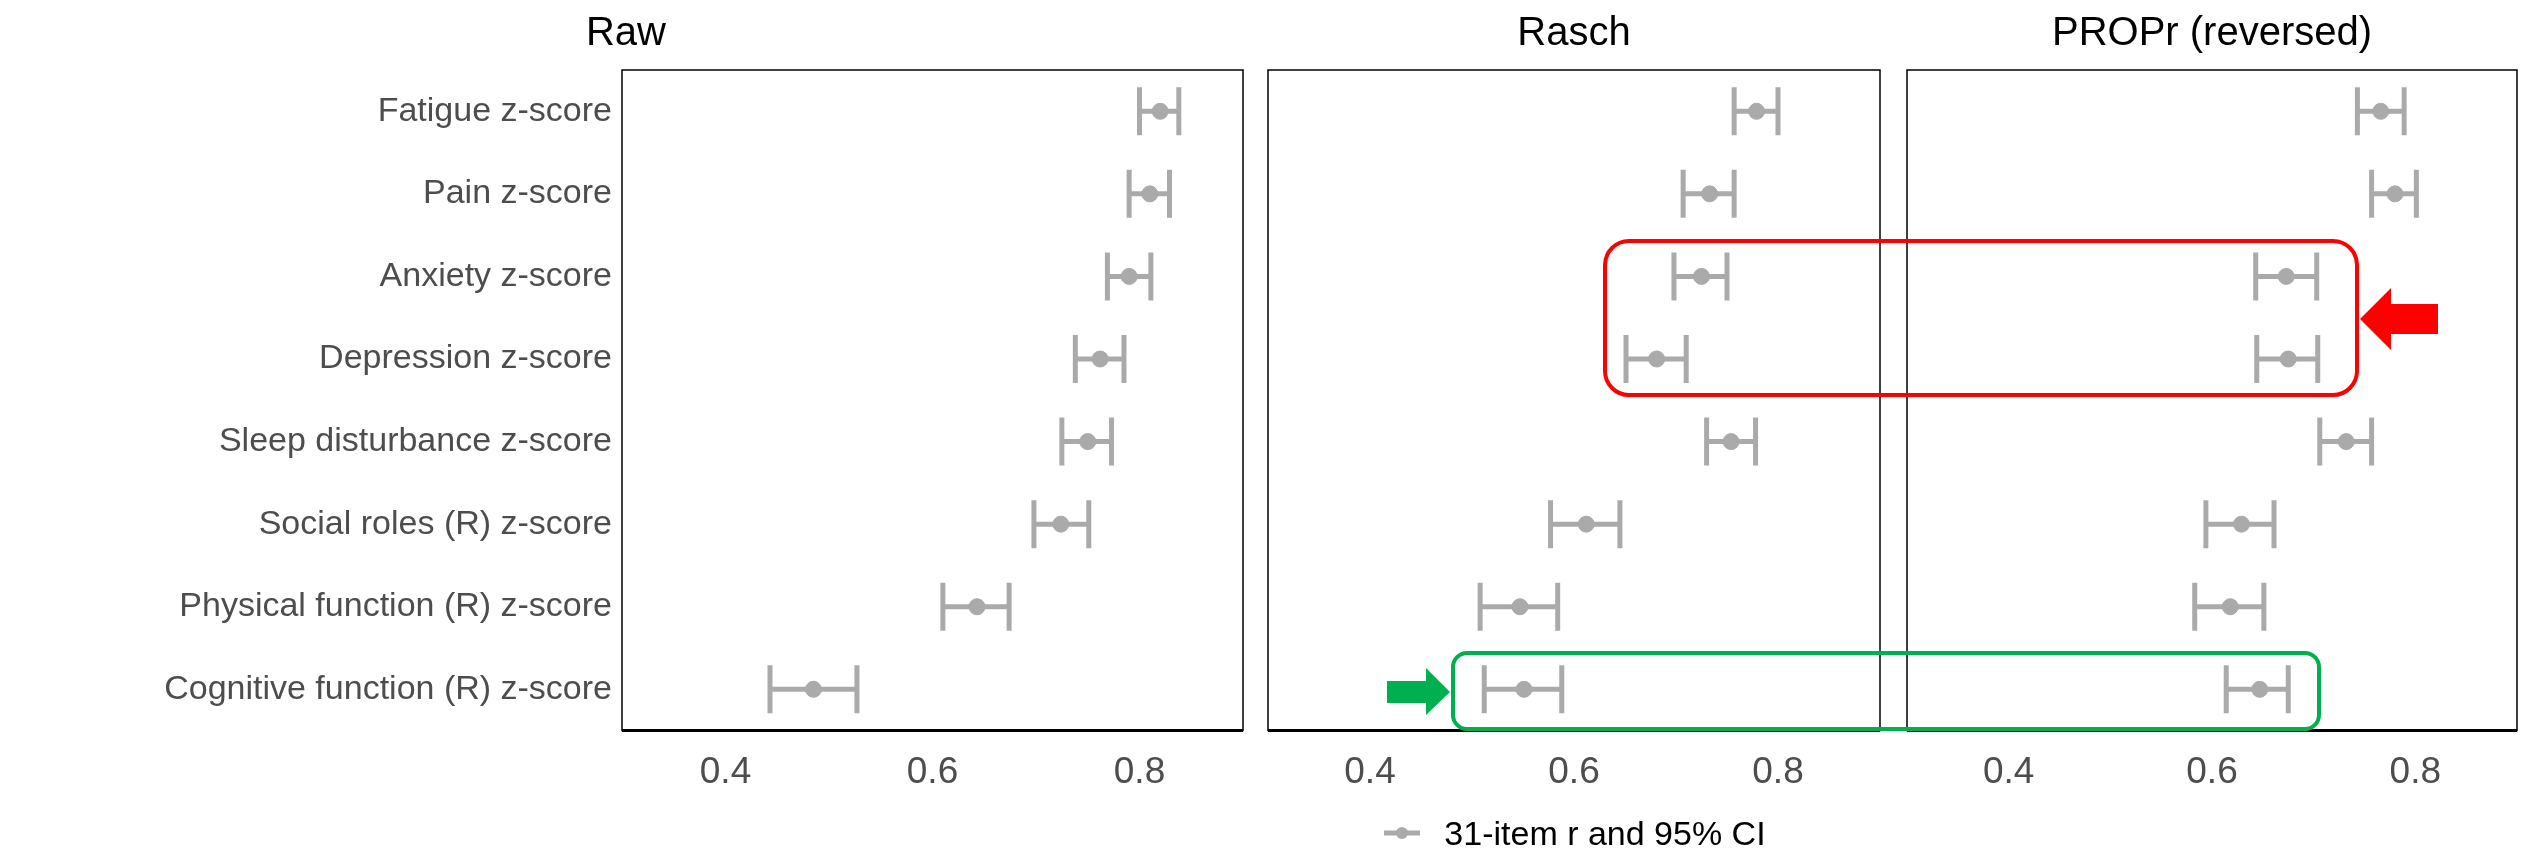 Image resolution: width=2526 pixels, height=854 pixels. What do you see at coordinates (495, 273) in the screenshot?
I see `y-tick-label: Anxiety z-score` at bounding box center [495, 273].